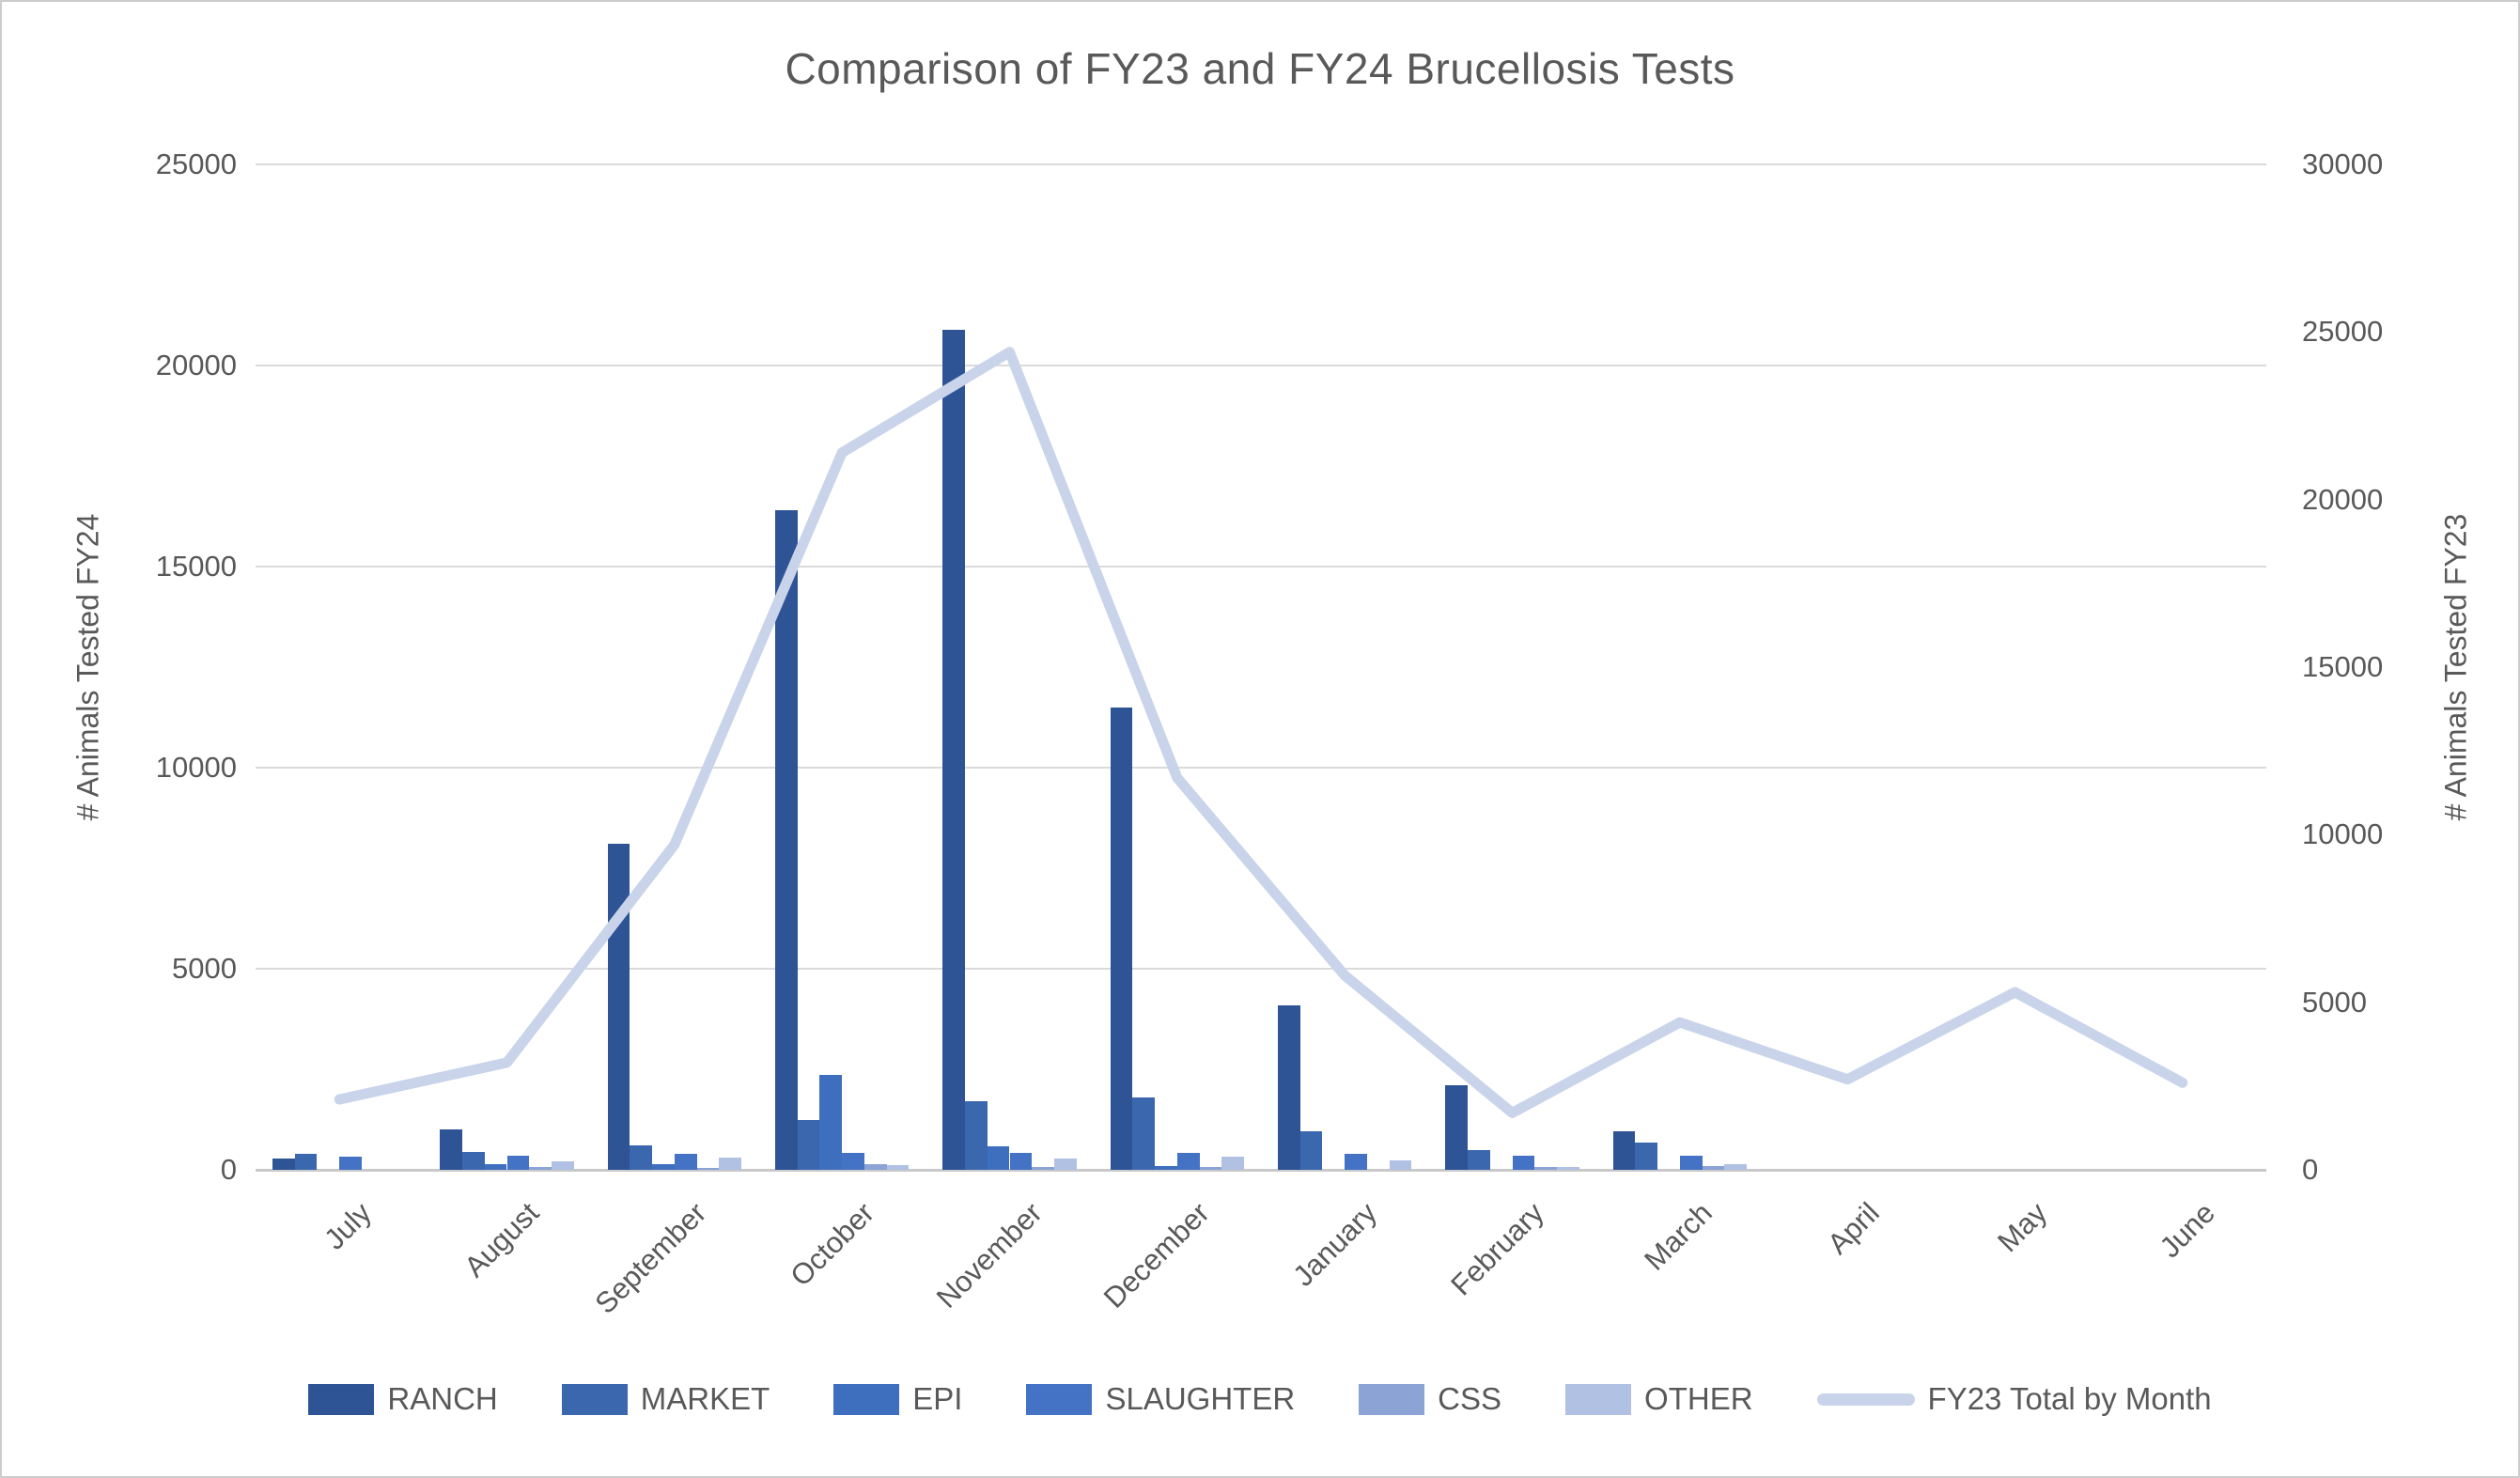 Image resolution: width=2520 pixels, height=1478 pixels. Describe the element at coordinates (196, 566) in the screenshot. I see `left-axis-tick-15000: 15000` at that location.